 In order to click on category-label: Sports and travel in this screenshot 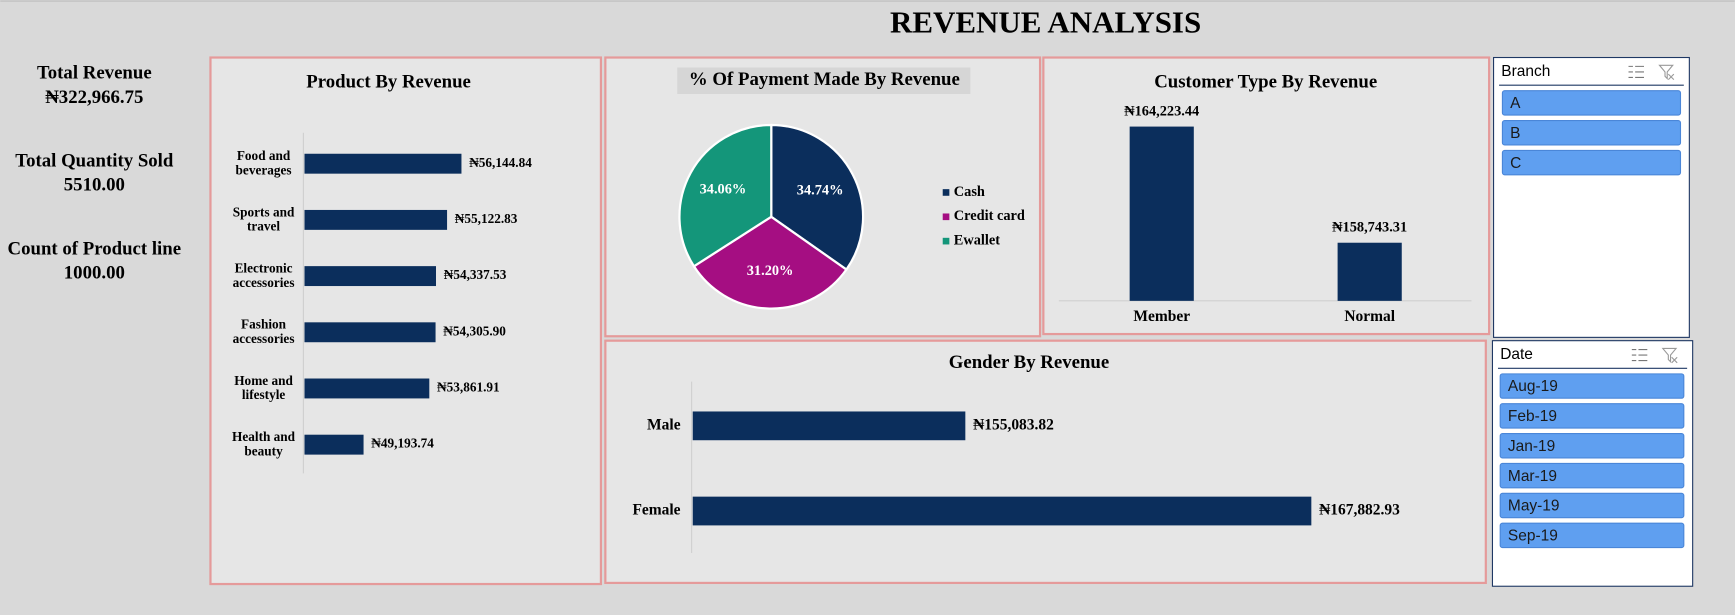, I will do `click(264, 218)`.